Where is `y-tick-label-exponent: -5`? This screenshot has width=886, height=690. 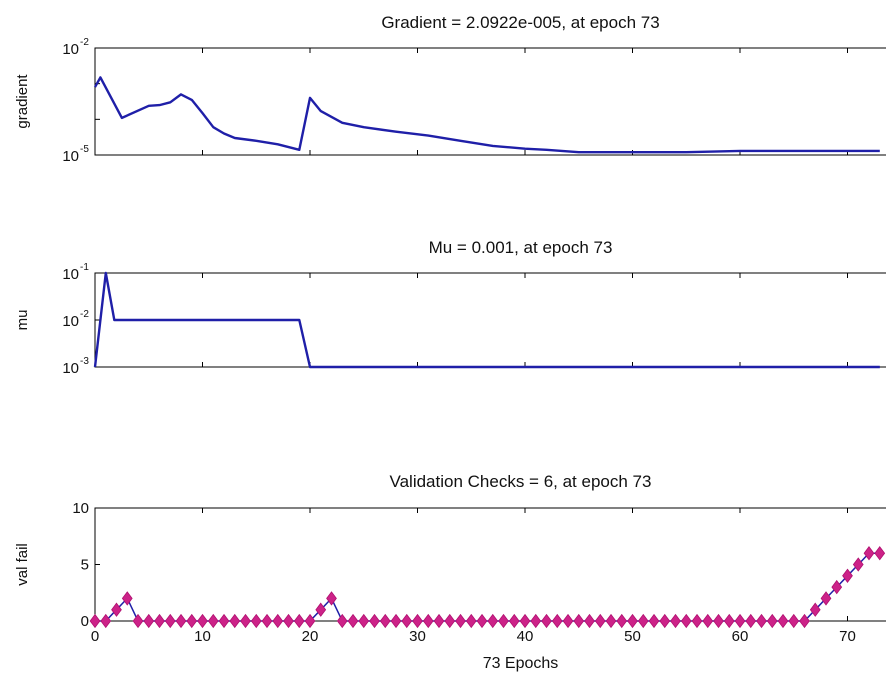
y-tick-label-exponent: -5 is located at coordinates (84, 149).